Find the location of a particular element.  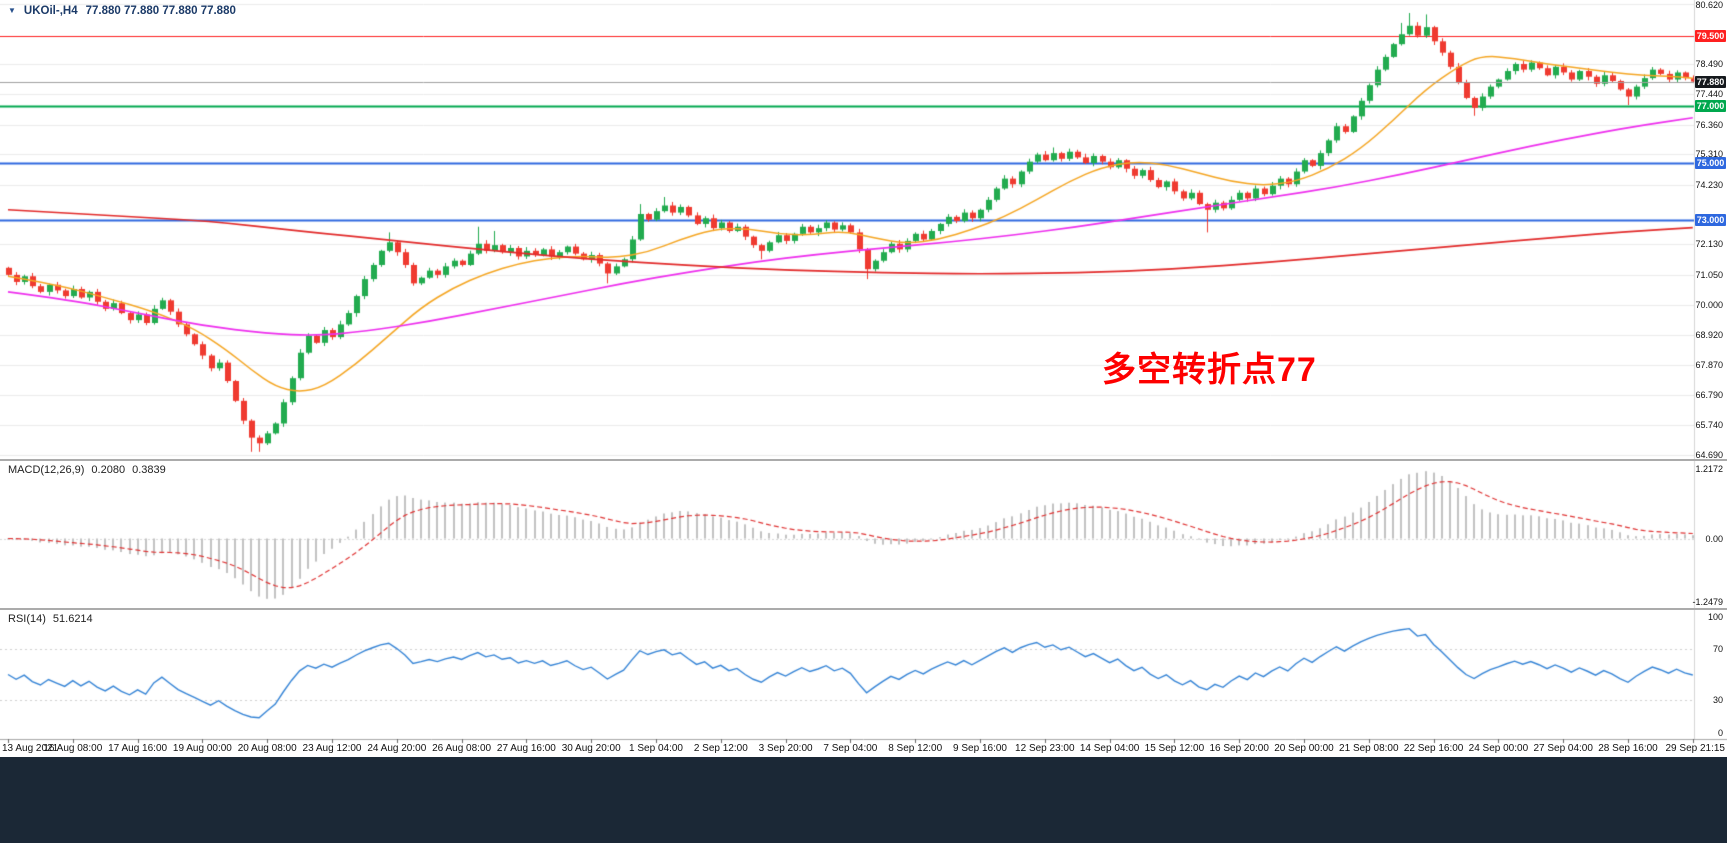

price-axis-label: 77.440 is located at coordinates (1709, 93).